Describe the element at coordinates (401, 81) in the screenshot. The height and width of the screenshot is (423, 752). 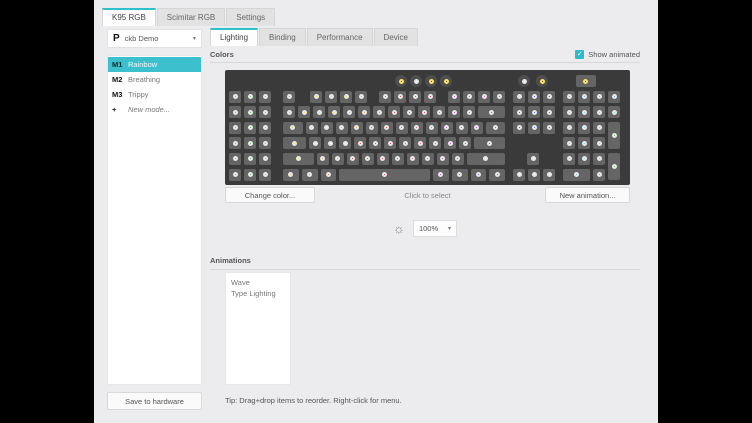
I see `mr-key` at that location.